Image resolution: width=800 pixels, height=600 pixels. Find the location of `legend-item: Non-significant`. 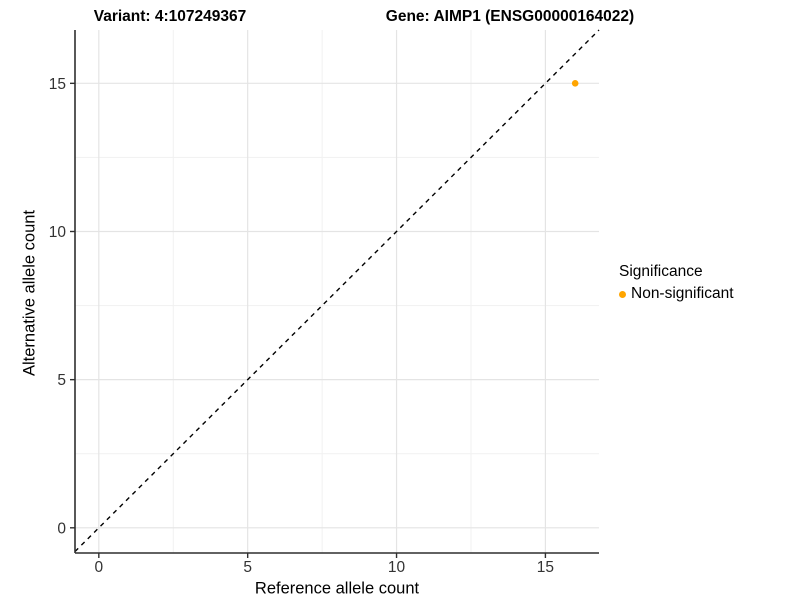

legend-item: Non-significant is located at coordinates (676, 294).